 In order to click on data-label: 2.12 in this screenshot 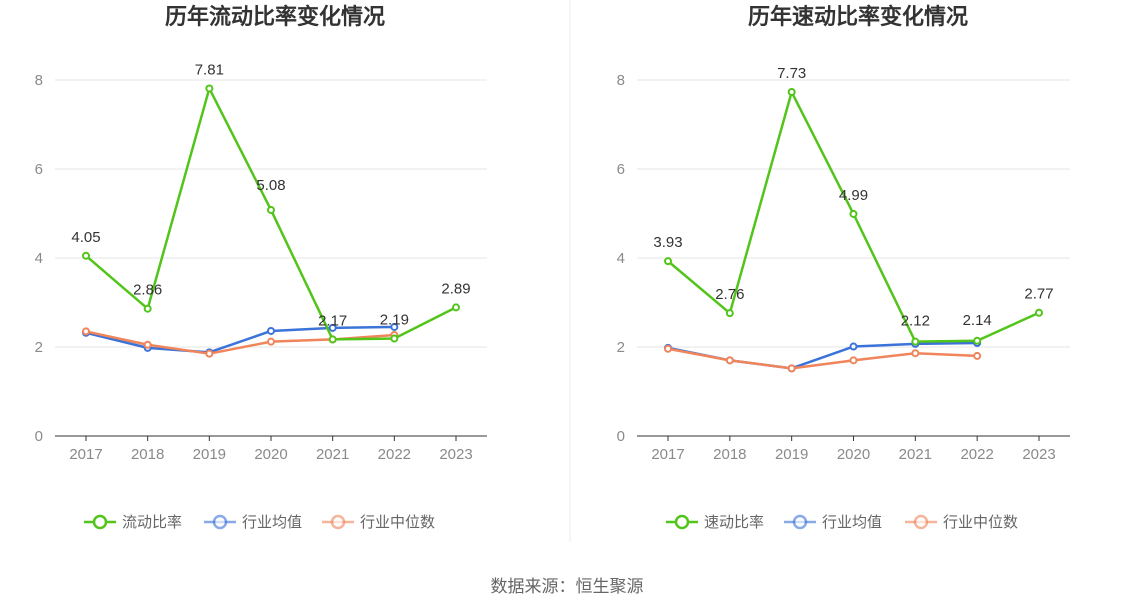, I will do `click(915, 321)`.